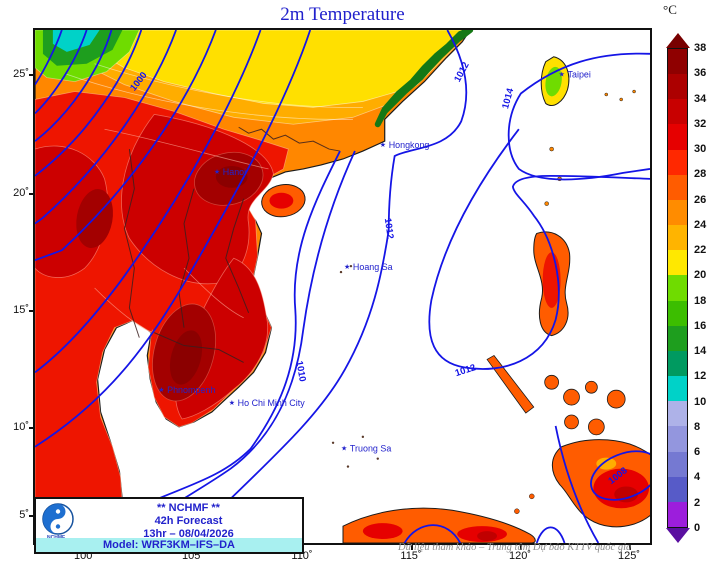  Describe the element at coordinates (700, 250) in the screenshot. I see `colorbar-tick-label: 22` at that location.